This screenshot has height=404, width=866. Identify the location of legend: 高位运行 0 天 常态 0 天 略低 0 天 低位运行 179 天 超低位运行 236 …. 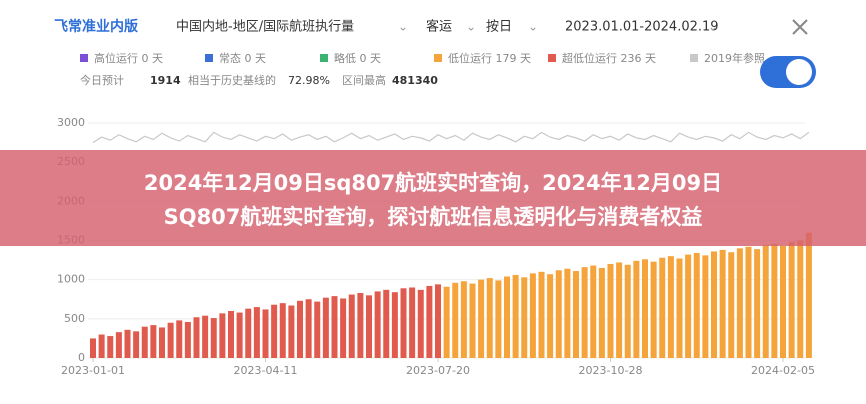
(422, 58).